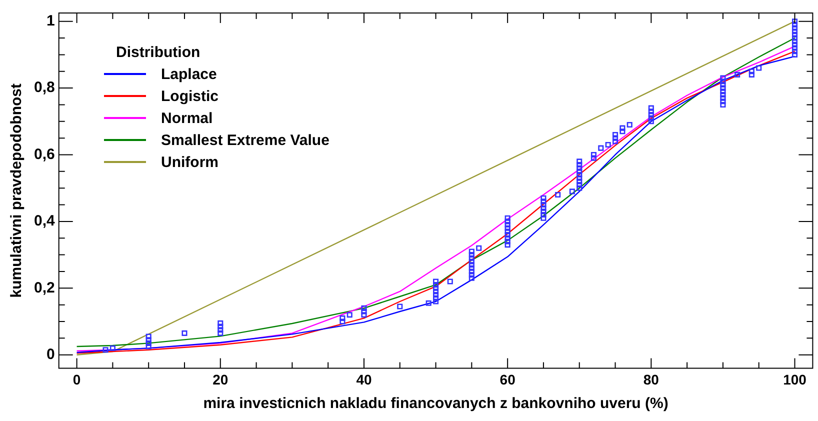  Describe the element at coordinates (190, 96) in the screenshot. I see `legend-label: Logistic` at that location.